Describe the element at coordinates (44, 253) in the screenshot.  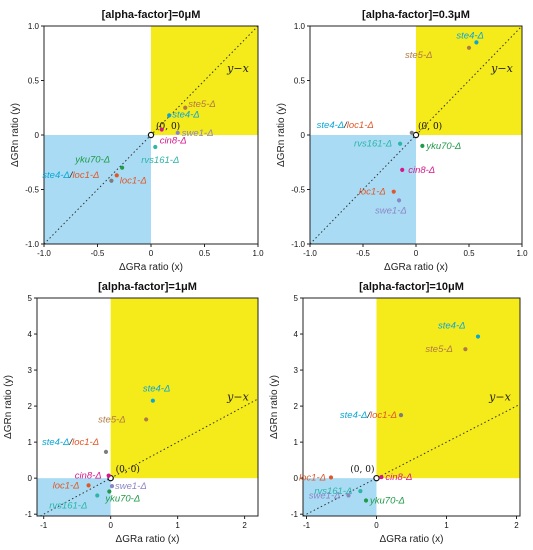
I see `x-tick-label: -1.0` at that location.